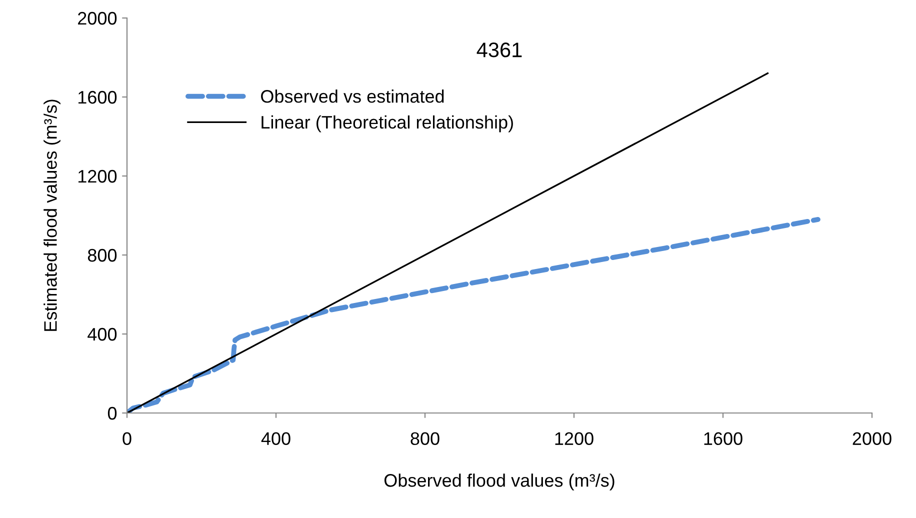 This screenshot has width=916, height=518. I want to click on y-tick-label: 1200, so click(97, 176).